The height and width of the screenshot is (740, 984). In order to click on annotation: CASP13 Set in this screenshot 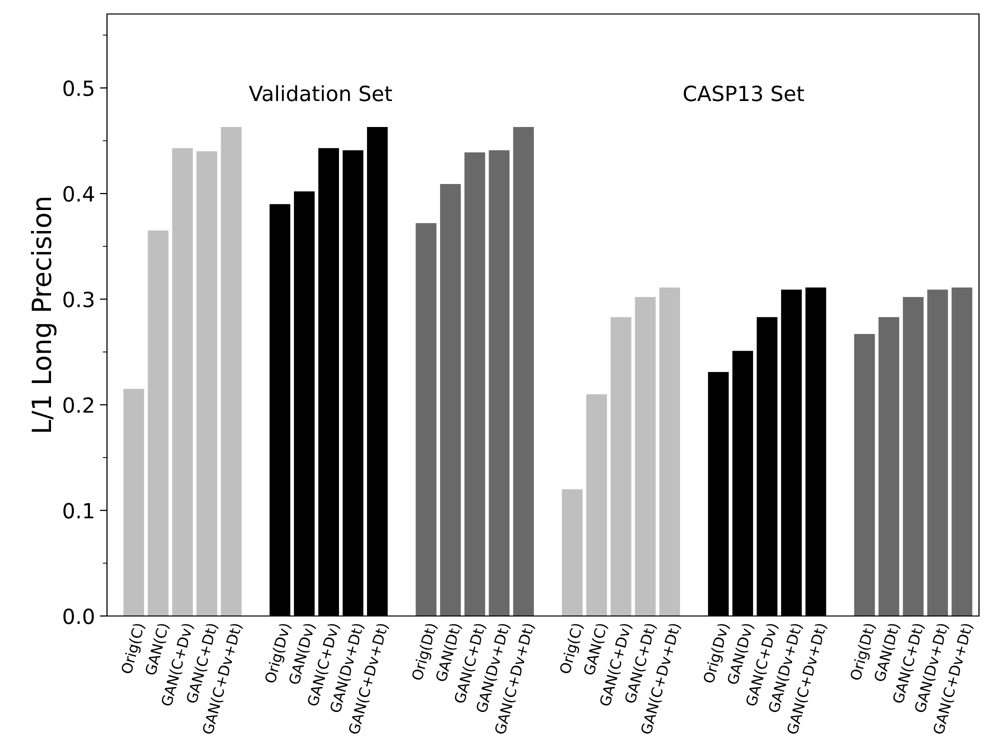, I will do `click(744, 94)`.